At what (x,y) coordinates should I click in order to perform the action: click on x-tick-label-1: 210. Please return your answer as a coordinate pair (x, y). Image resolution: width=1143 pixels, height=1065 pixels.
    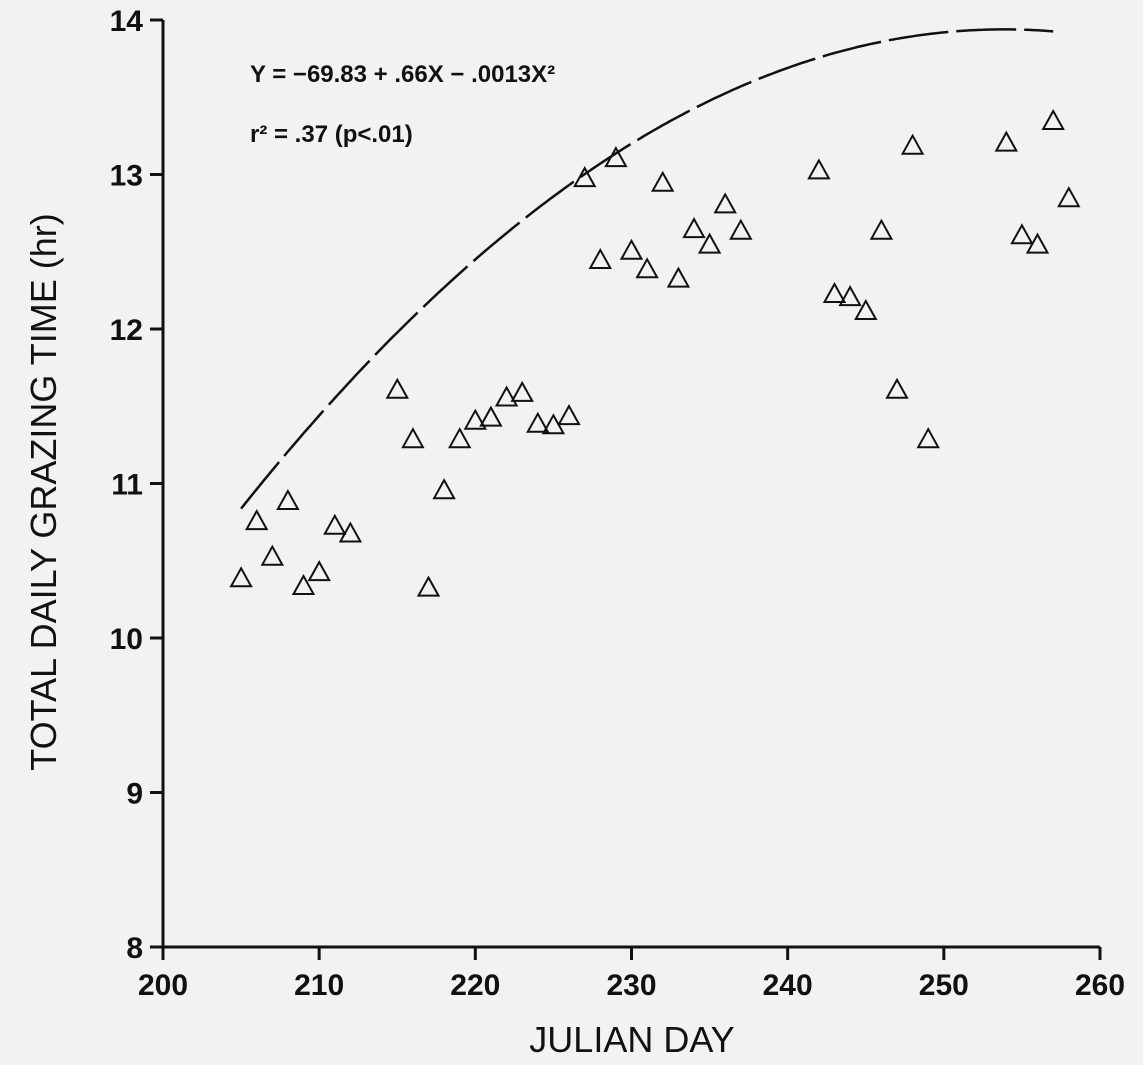
    Looking at the image, I should click on (319, 985).